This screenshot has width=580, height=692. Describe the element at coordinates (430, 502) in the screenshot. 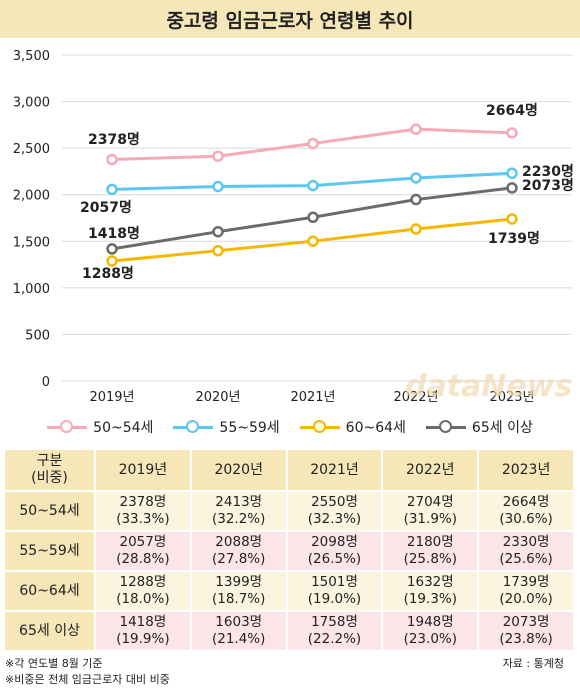

I see `cell-count: 2704명` at that location.